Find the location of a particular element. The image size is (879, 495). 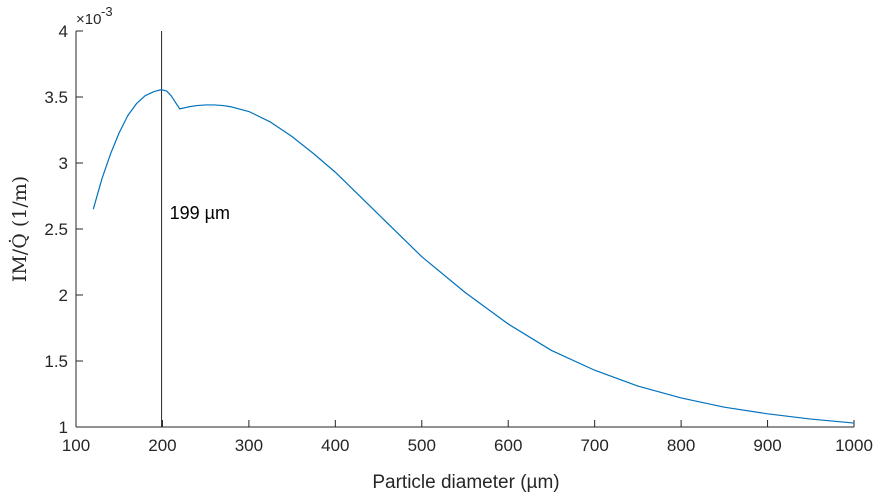

y-tick-label: 1.5 is located at coordinates (56, 361).